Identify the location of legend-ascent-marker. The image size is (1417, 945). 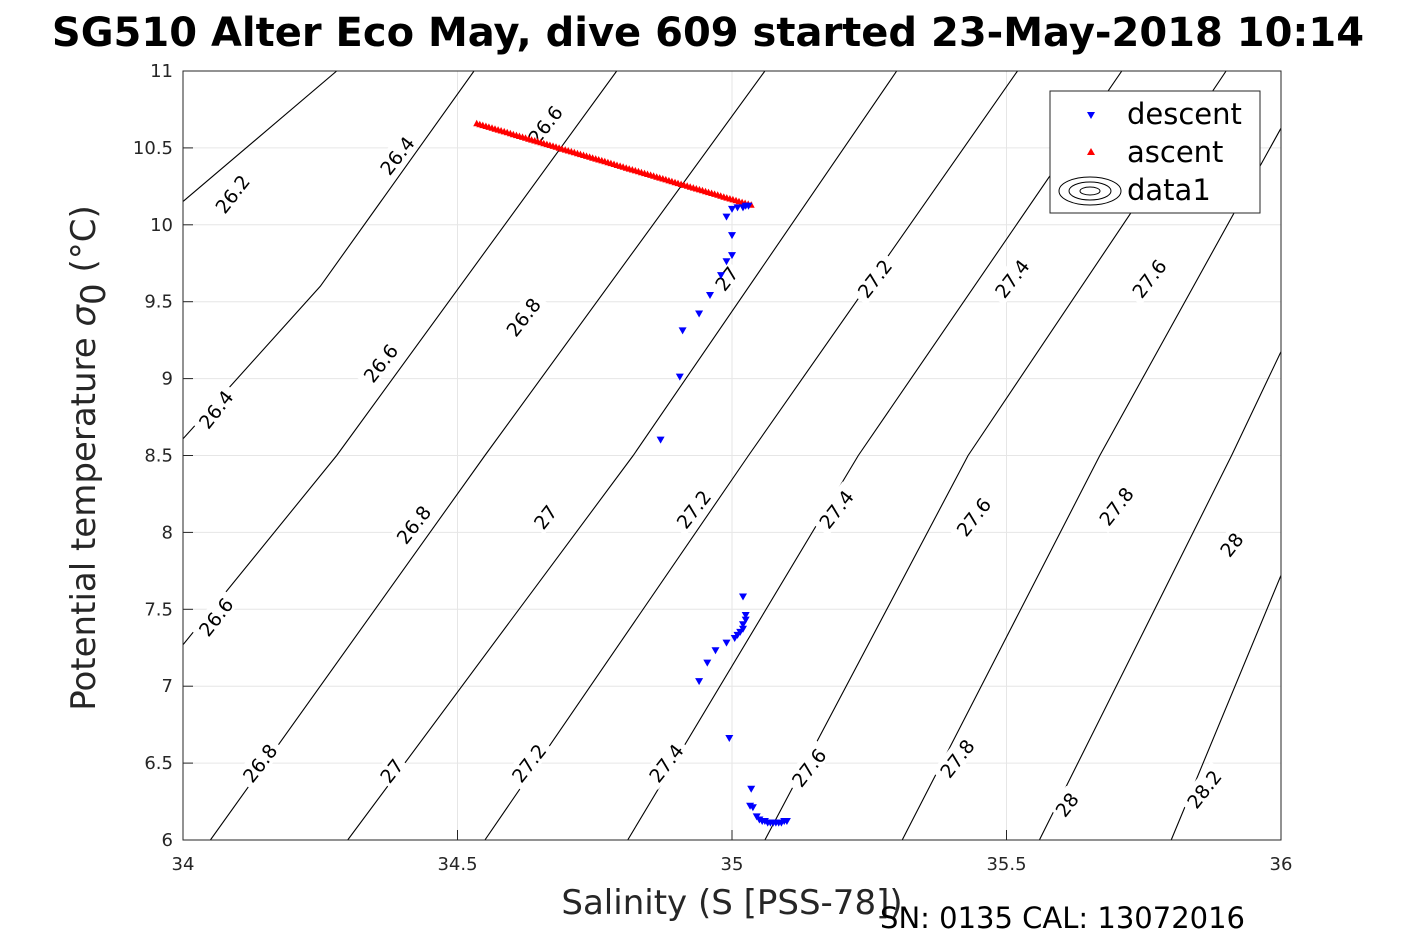
(1091, 151).